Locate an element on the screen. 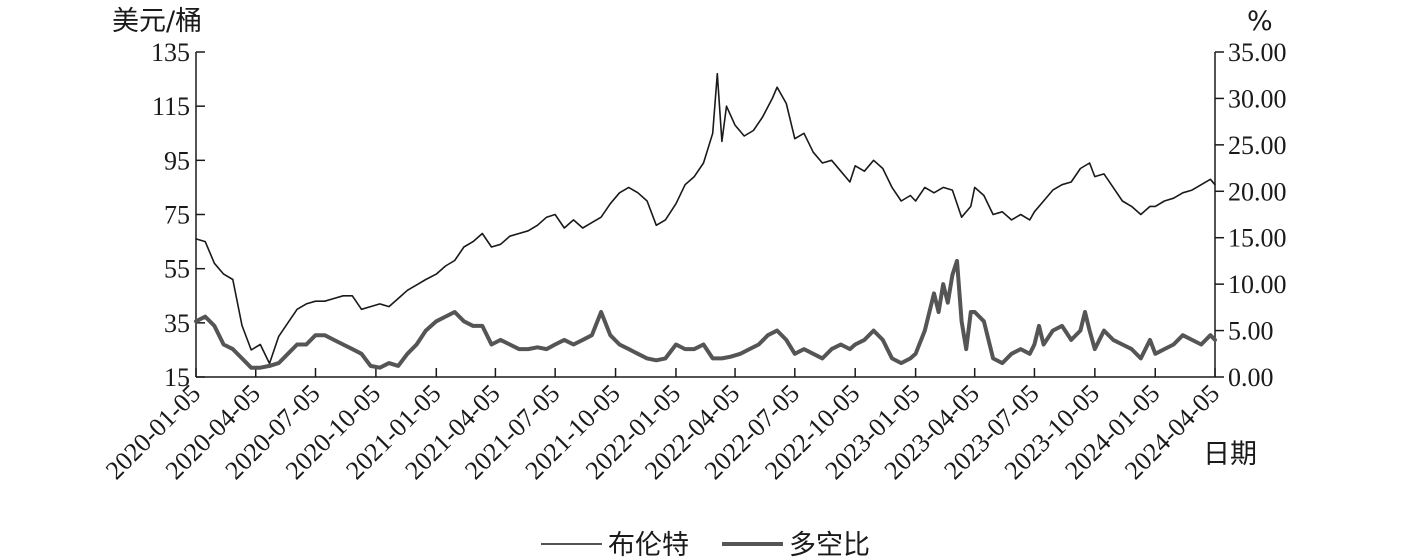 The width and height of the screenshot is (1418, 560). right-axis-ticks: 0.00 5.00 10.00 15.00 20.00 25.00 30.00 35.00 is located at coordinates (1251, 215).